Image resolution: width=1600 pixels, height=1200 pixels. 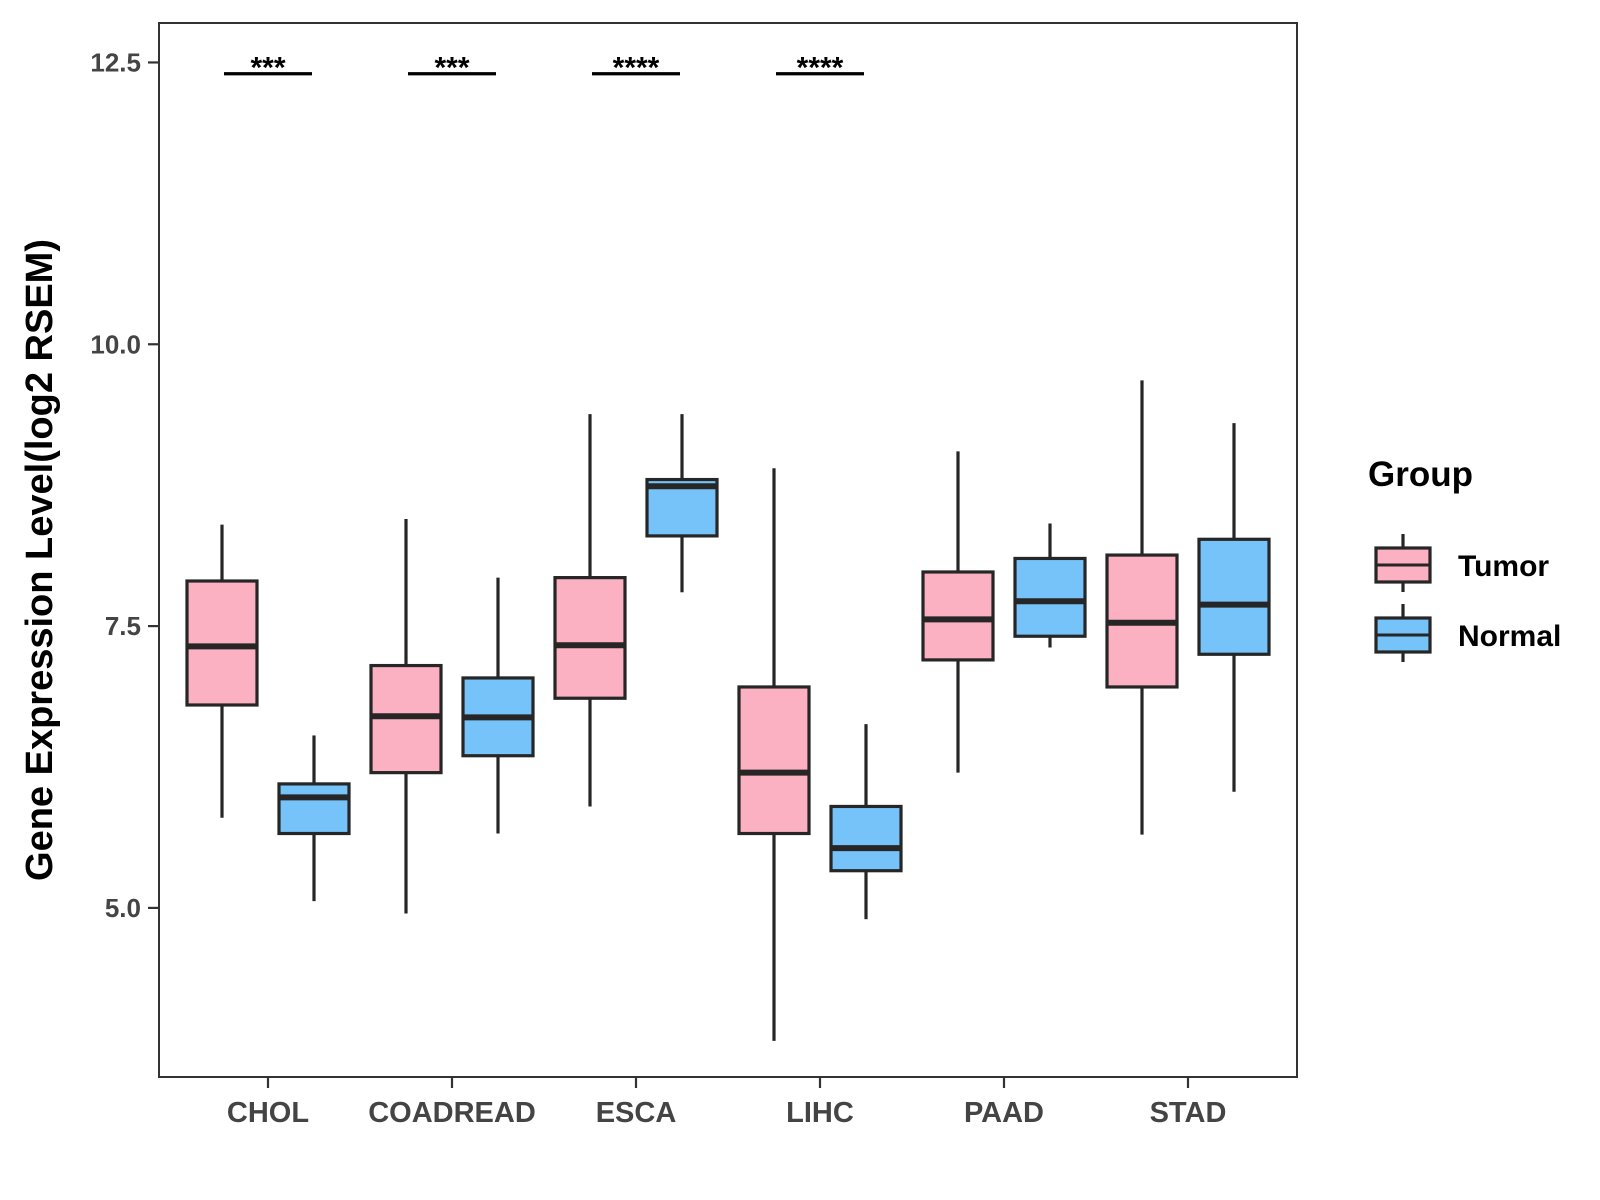 I want to click on x-tick-label: STAD, so click(x=1188, y=1113).